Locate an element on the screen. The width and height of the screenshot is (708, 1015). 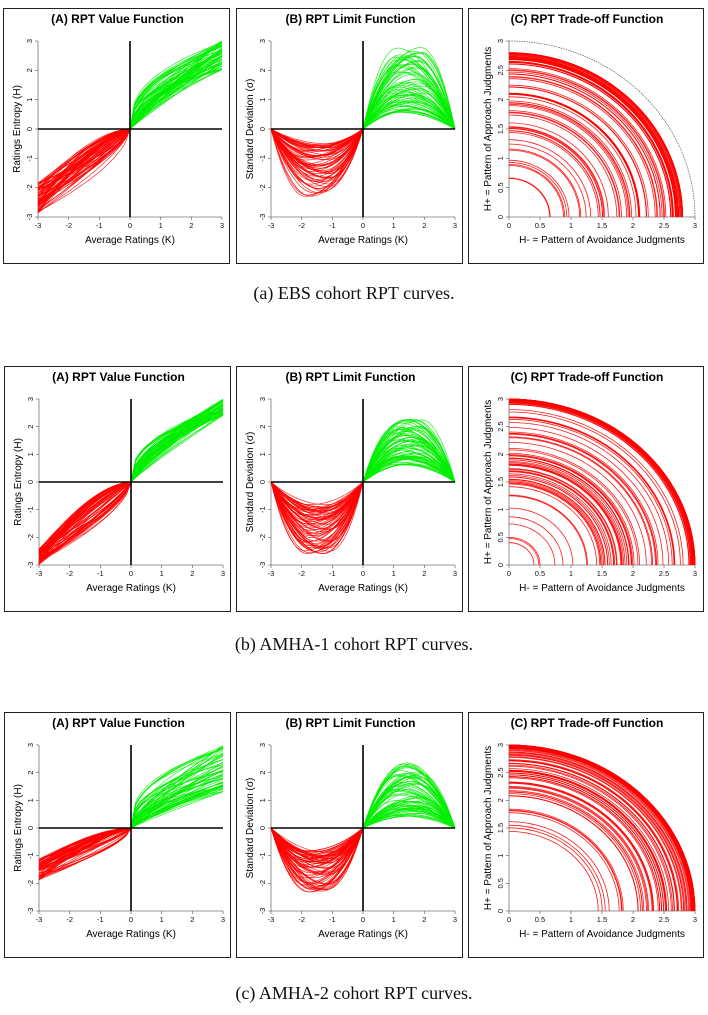
x-axis-label: Average Ratings (K) is located at coordinates (130, 240).